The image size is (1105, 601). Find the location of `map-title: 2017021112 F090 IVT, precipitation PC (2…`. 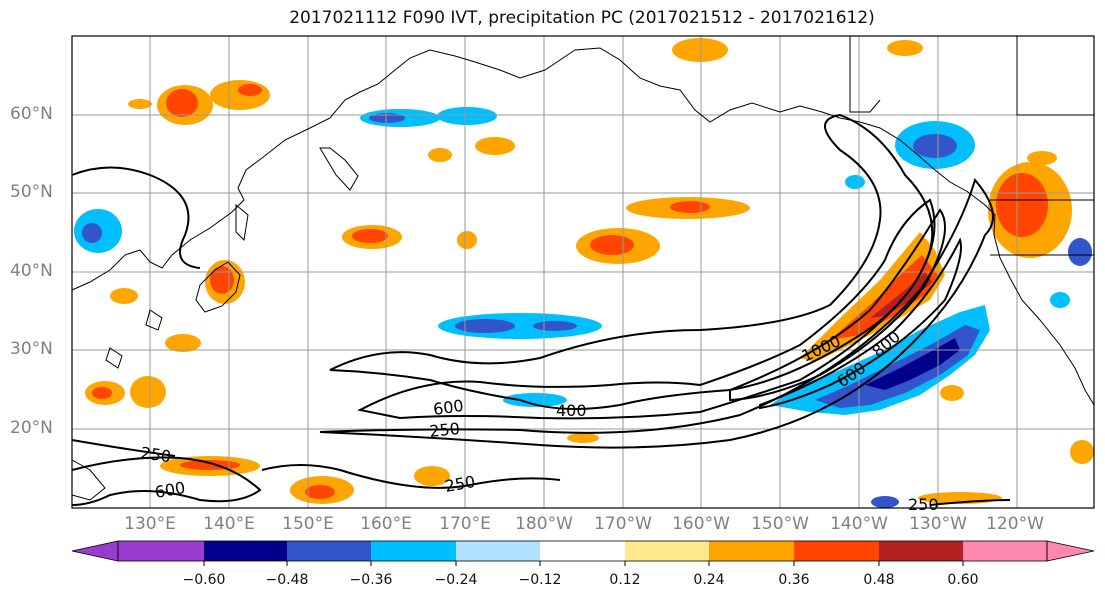

map-title: 2017021112 F090 IVT, precipitation PC (2… is located at coordinates (582, 18).